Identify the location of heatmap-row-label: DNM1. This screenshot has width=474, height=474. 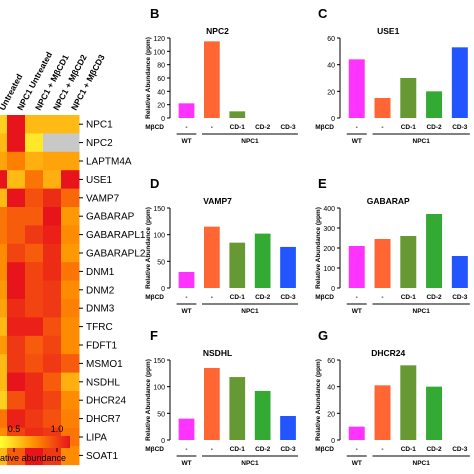
(100, 272).